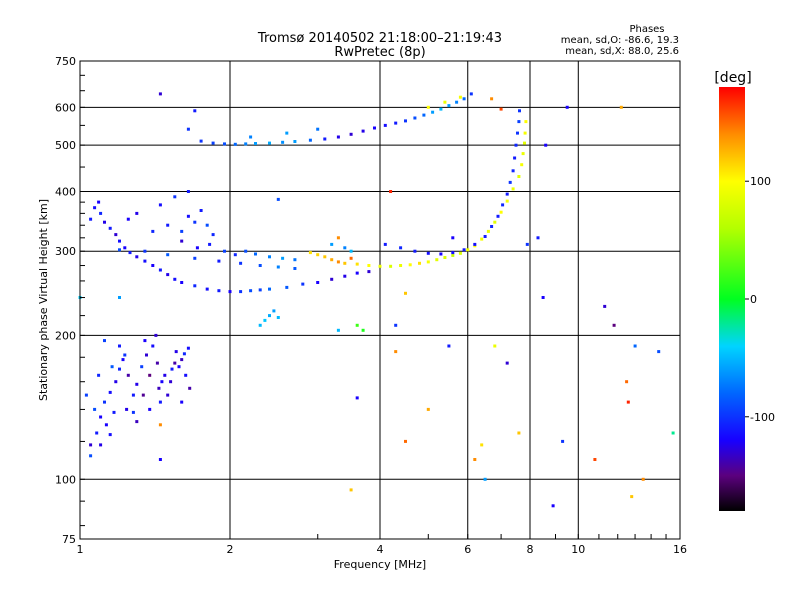 The image size is (800, 600). What do you see at coordinates (530, 549) in the screenshot?
I see `x-tick-label: 8` at bounding box center [530, 549].